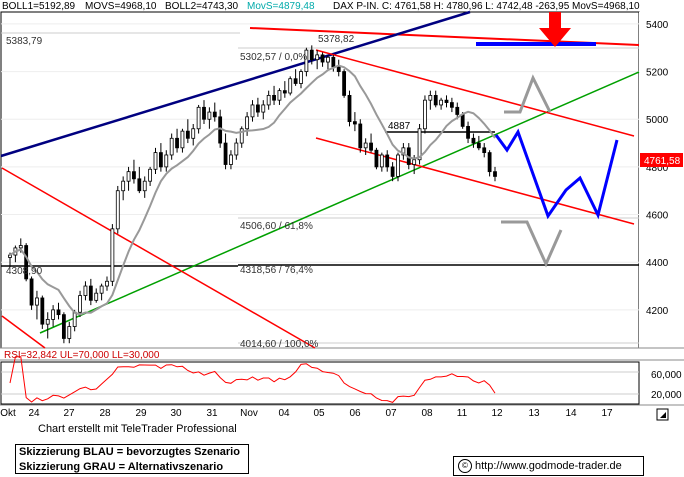  Describe the element at coordinates (252, 379) in the screenshot. I see `rsi-line` at that location.